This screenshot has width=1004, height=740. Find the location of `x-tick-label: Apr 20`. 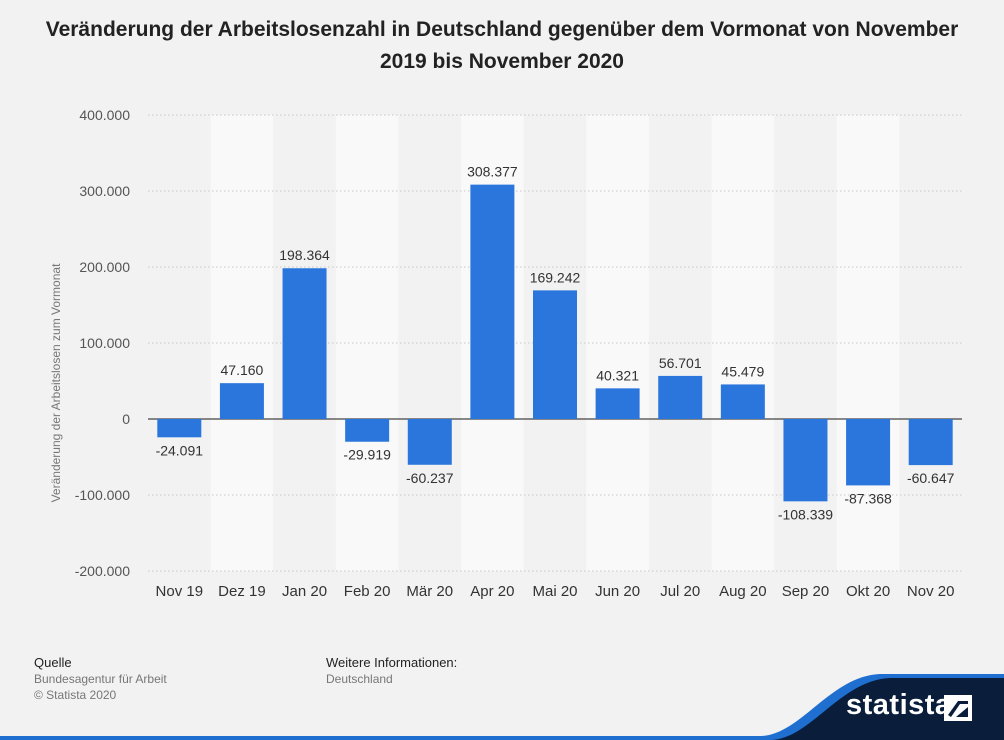

x-tick-label: Apr 20 is located at coordinates (492, 591).